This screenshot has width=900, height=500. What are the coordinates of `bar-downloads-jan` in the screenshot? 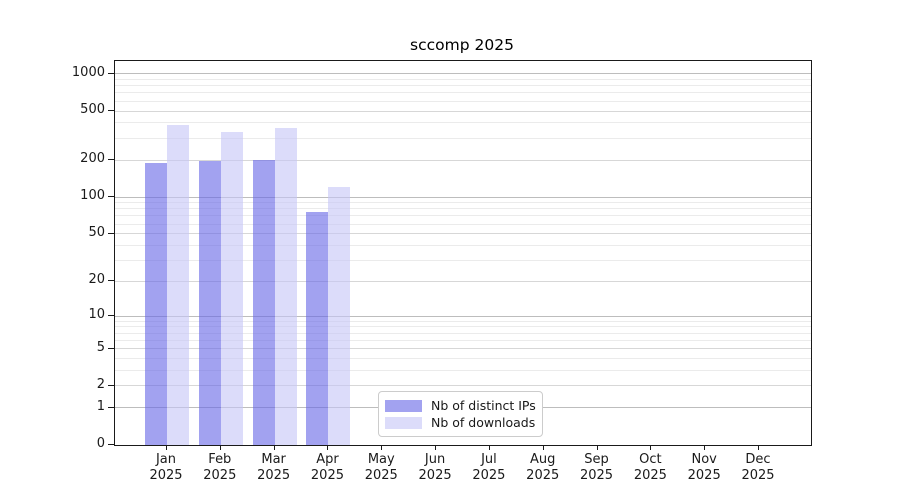 It's located at (178, 285).